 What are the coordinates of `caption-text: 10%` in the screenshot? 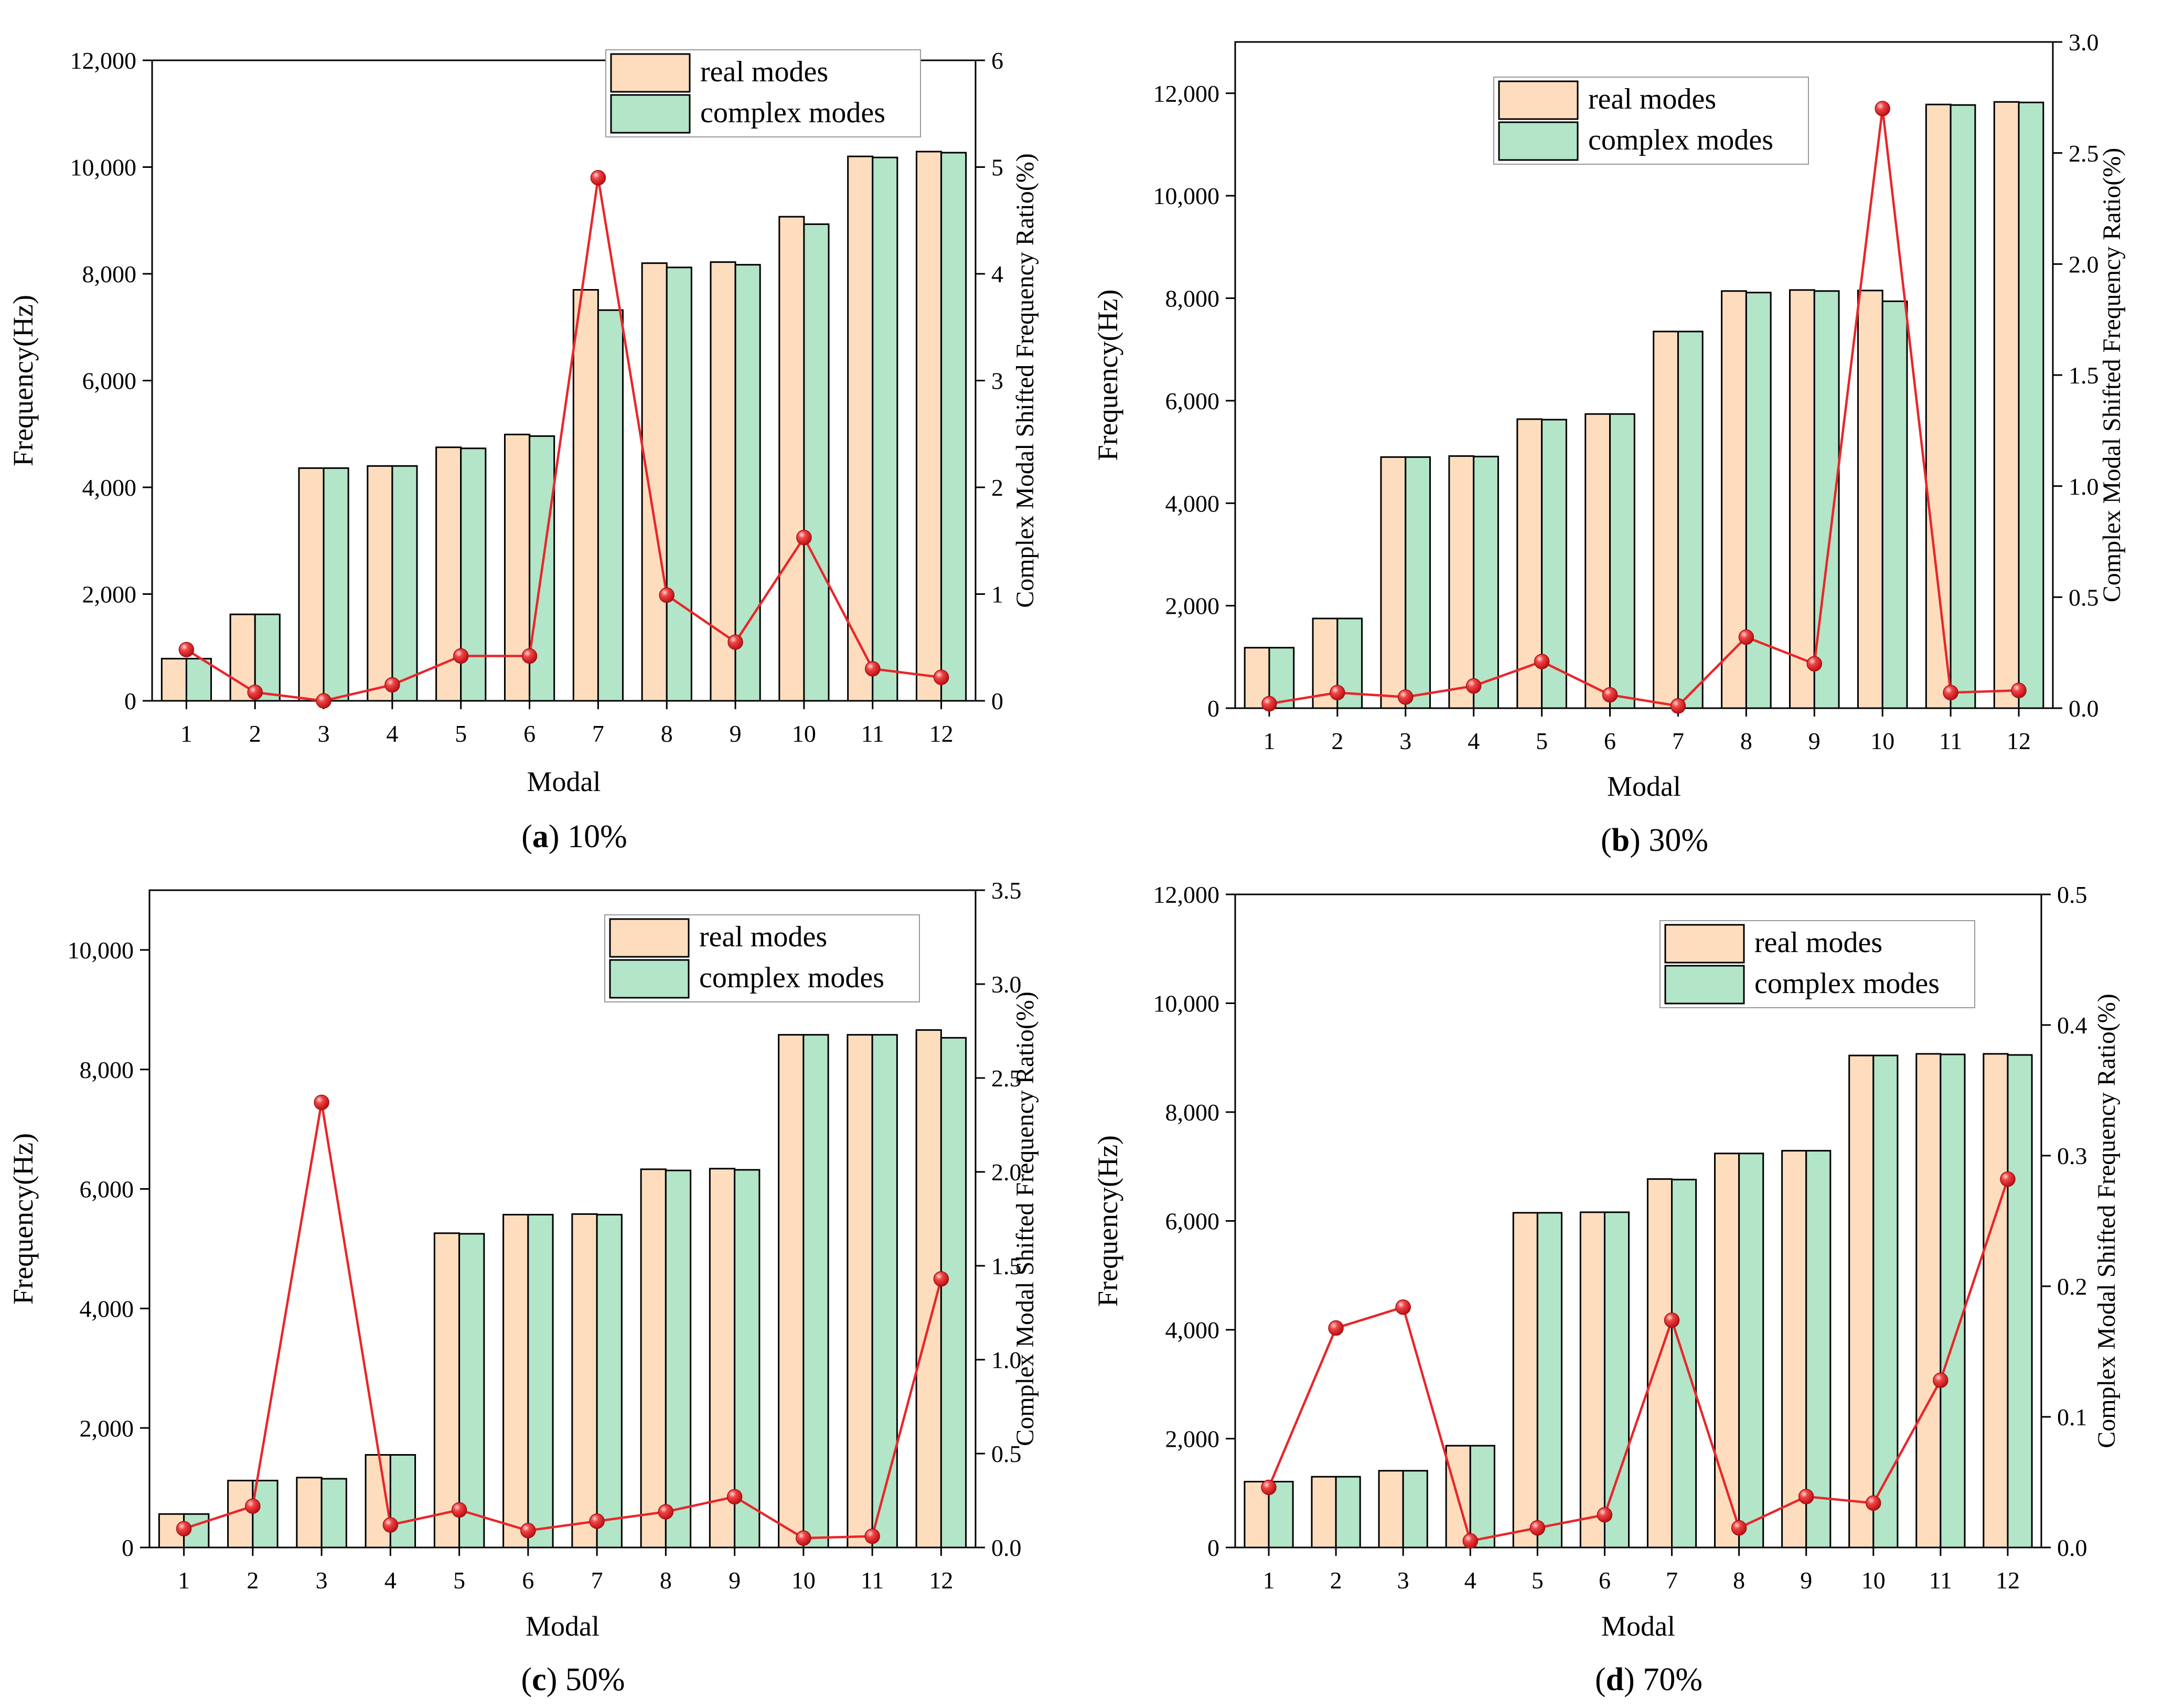 It's located at (593, 837).